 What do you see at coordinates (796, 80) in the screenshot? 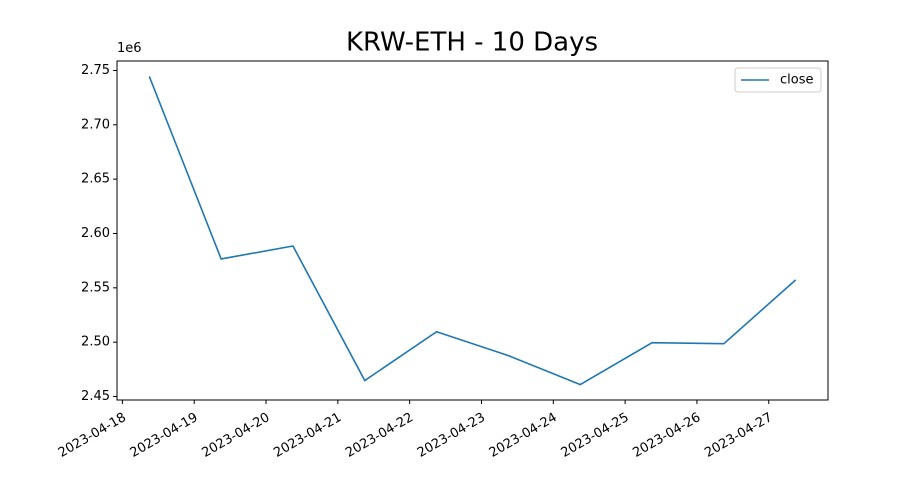
I see `legend-label: close` at bounding box center [796, 80].